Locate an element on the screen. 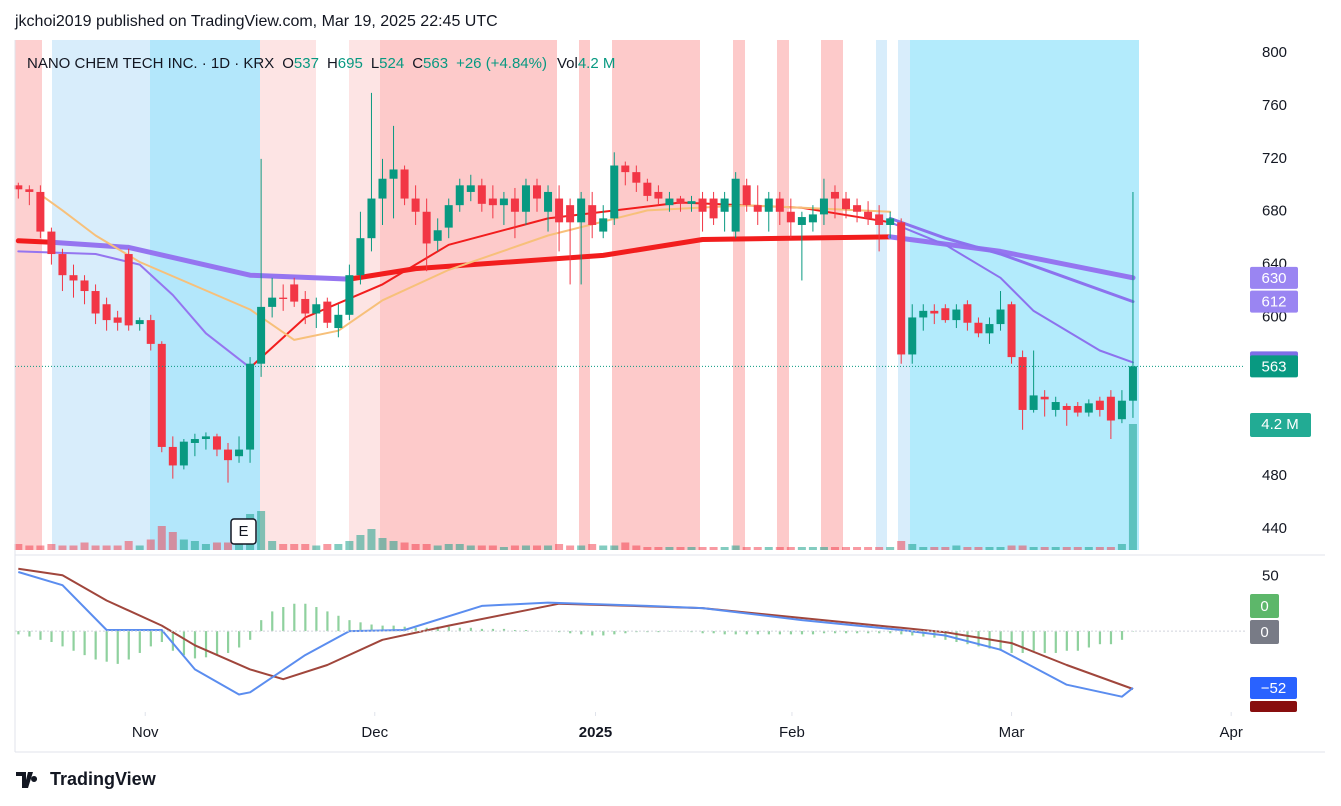 This screenshot has width=1341, height=806. volume-label: Vol is located at coordinates (567, 63).